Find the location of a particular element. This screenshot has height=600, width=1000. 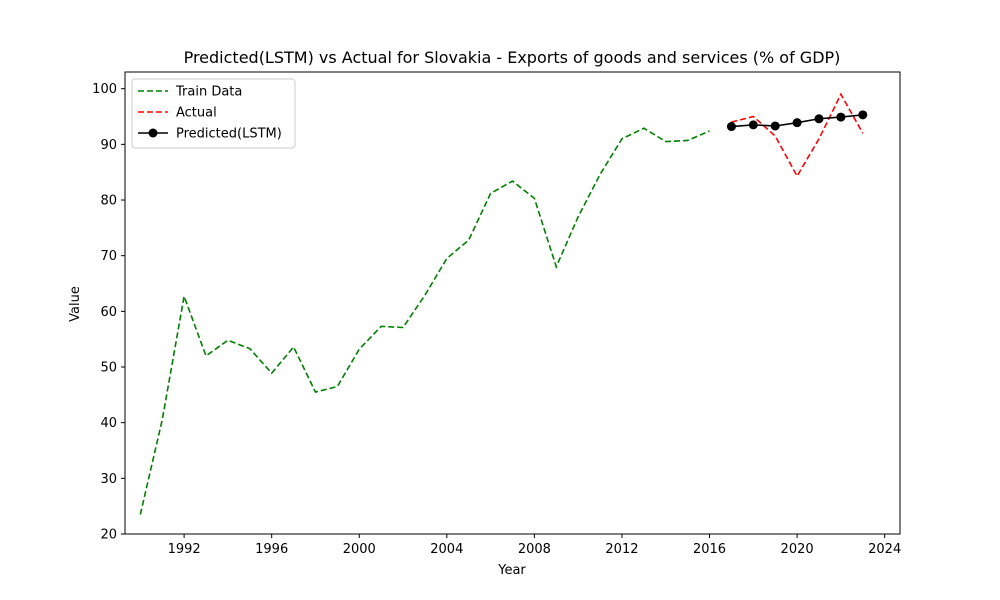

x-tick-label: 2024 is located at coordinates (884, 549).